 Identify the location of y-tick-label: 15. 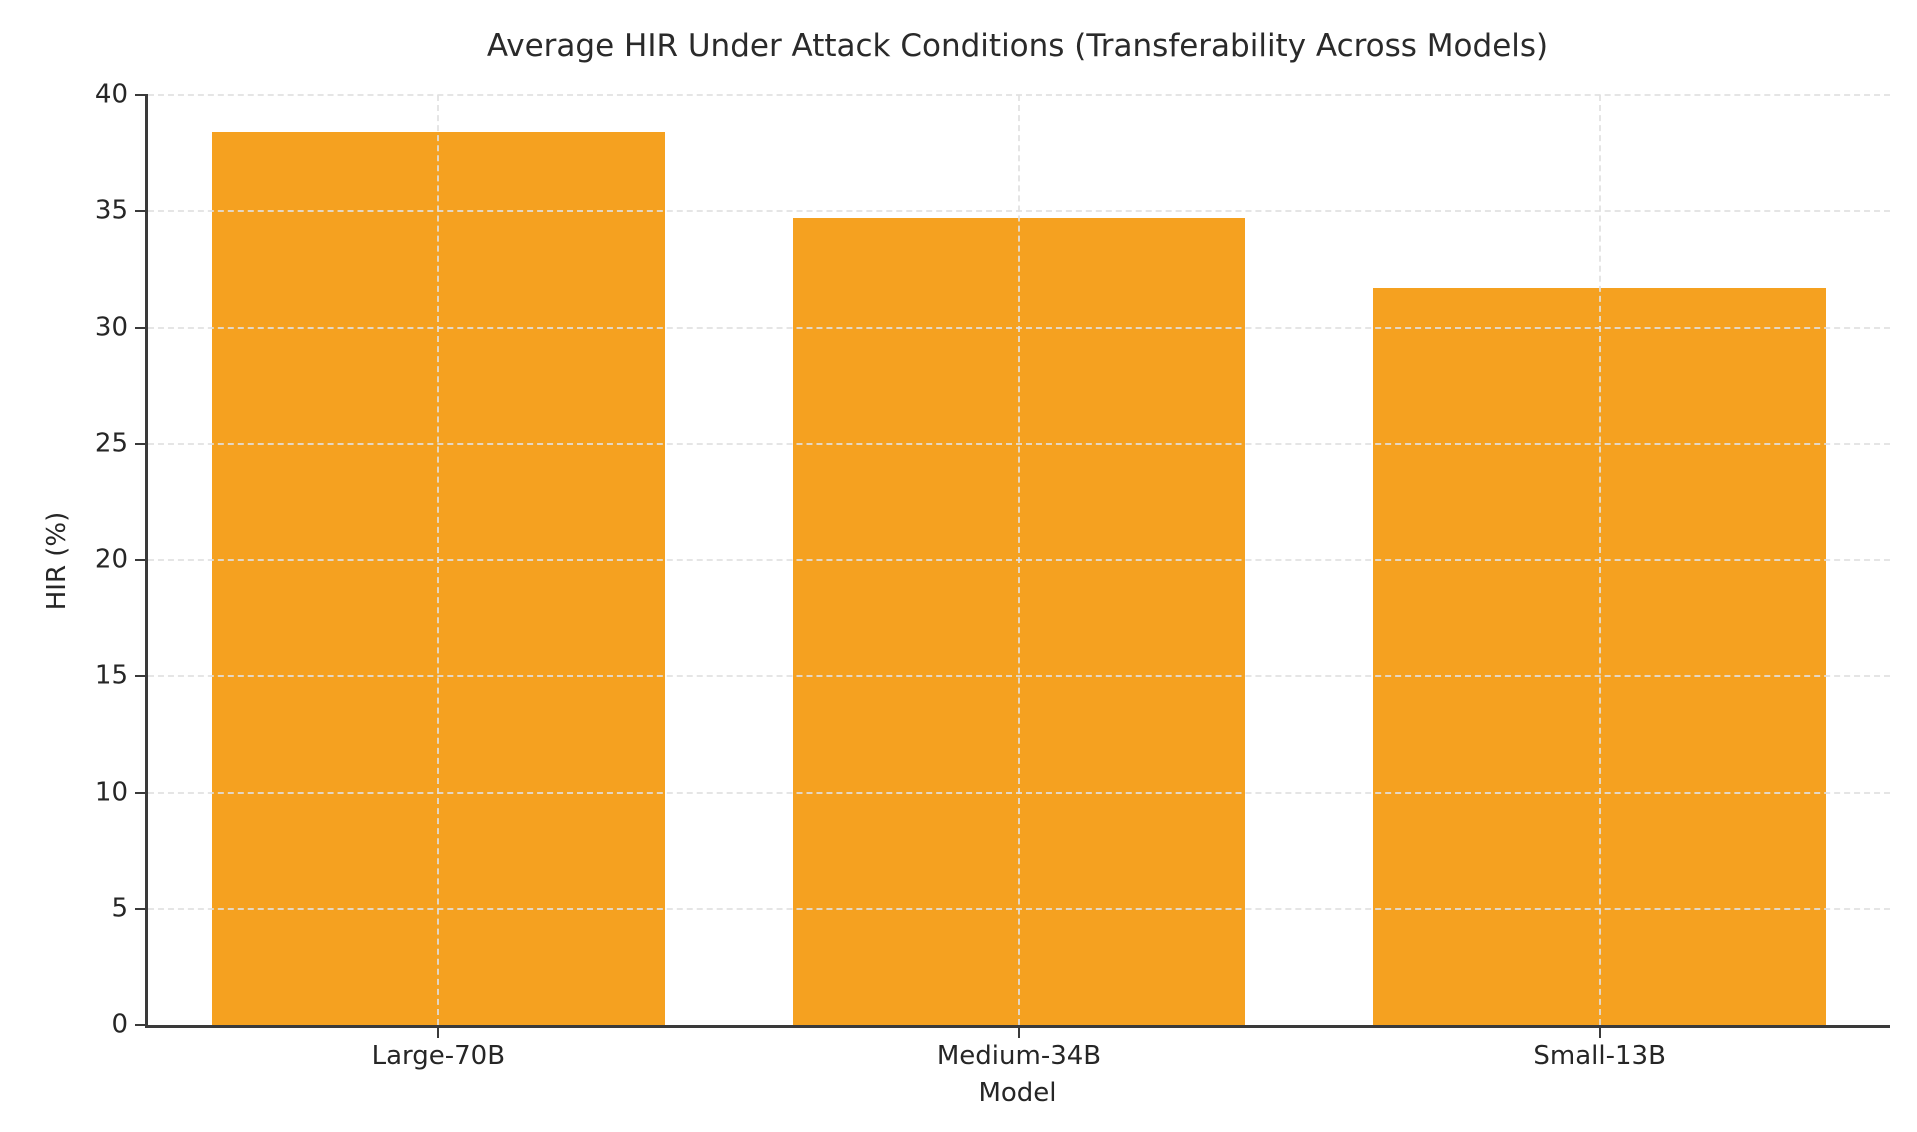
(111, 675).